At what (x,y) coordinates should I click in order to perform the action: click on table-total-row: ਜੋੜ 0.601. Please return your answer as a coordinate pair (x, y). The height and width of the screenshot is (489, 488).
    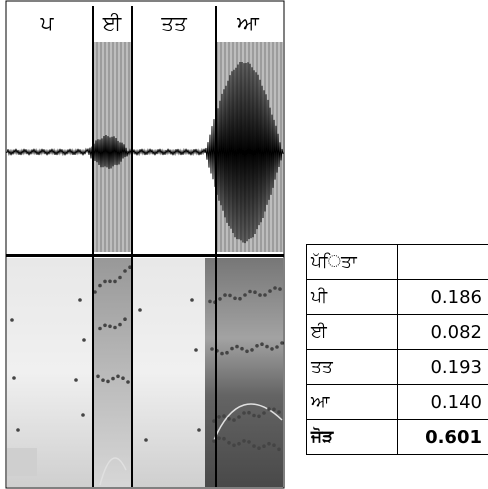
    Looking at the image, I should click on (397, 437).